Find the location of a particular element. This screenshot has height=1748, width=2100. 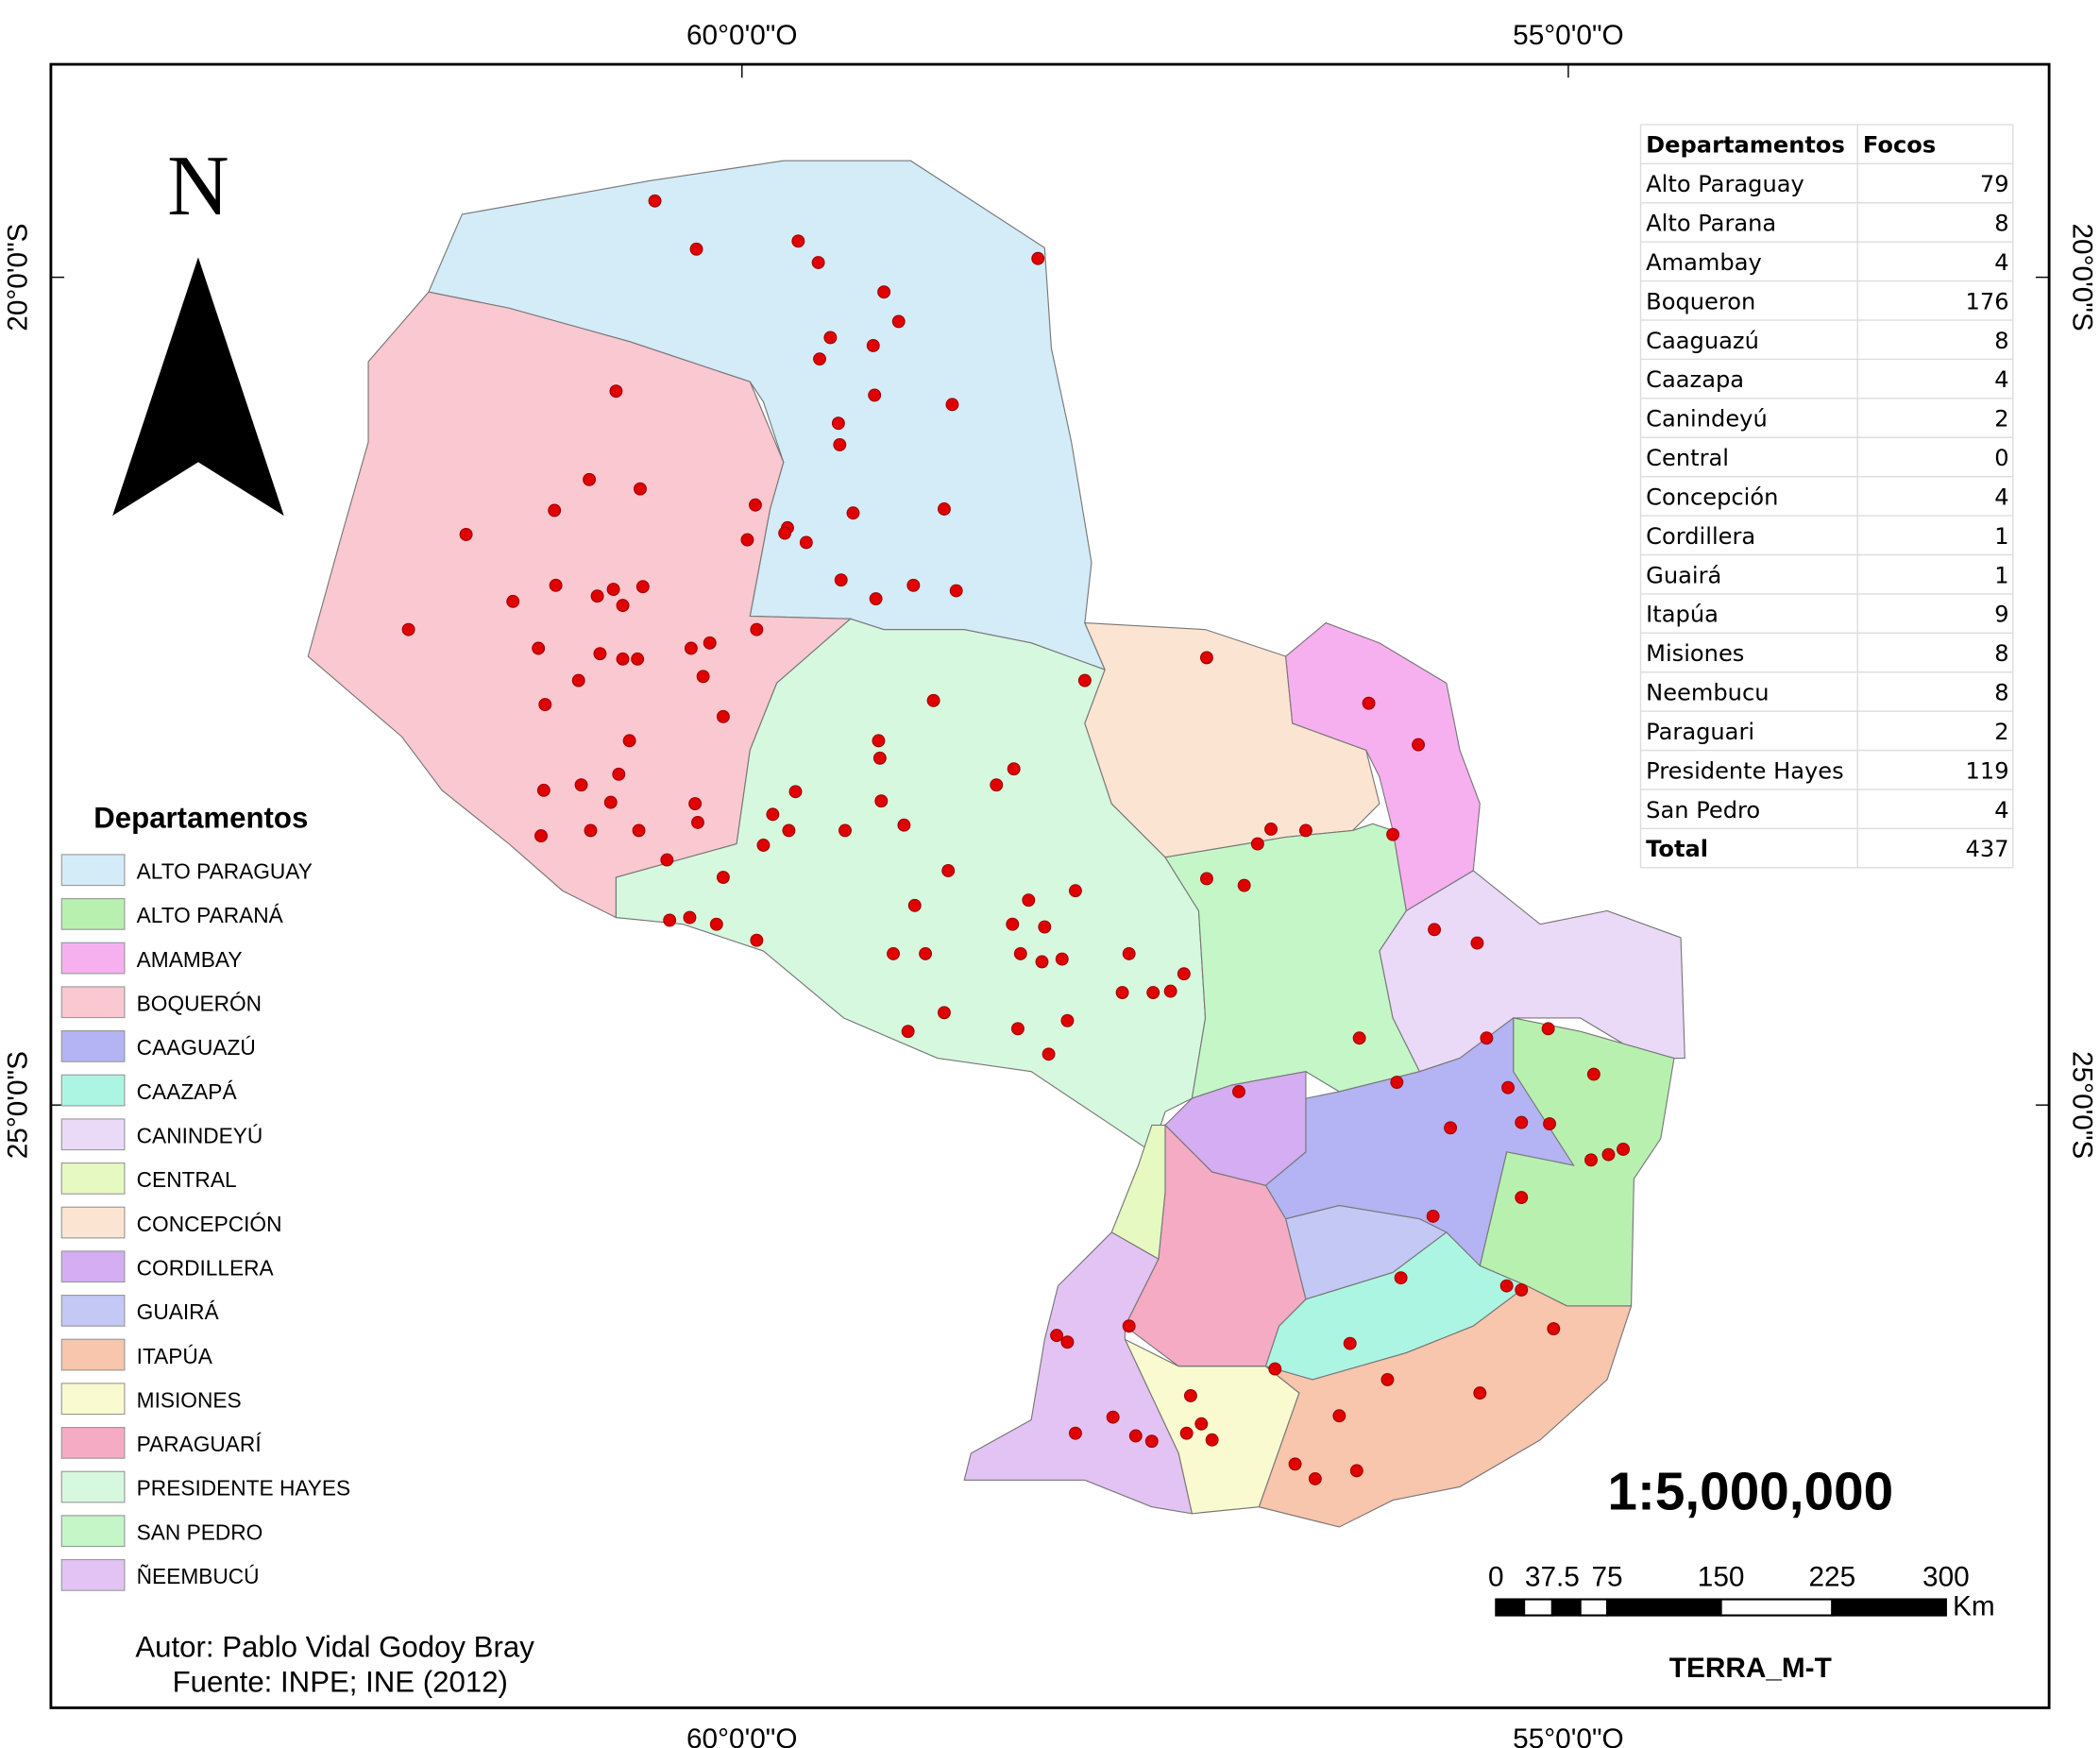

legend-label: PARAGUARÍ is located at coordinates (199, 1444).